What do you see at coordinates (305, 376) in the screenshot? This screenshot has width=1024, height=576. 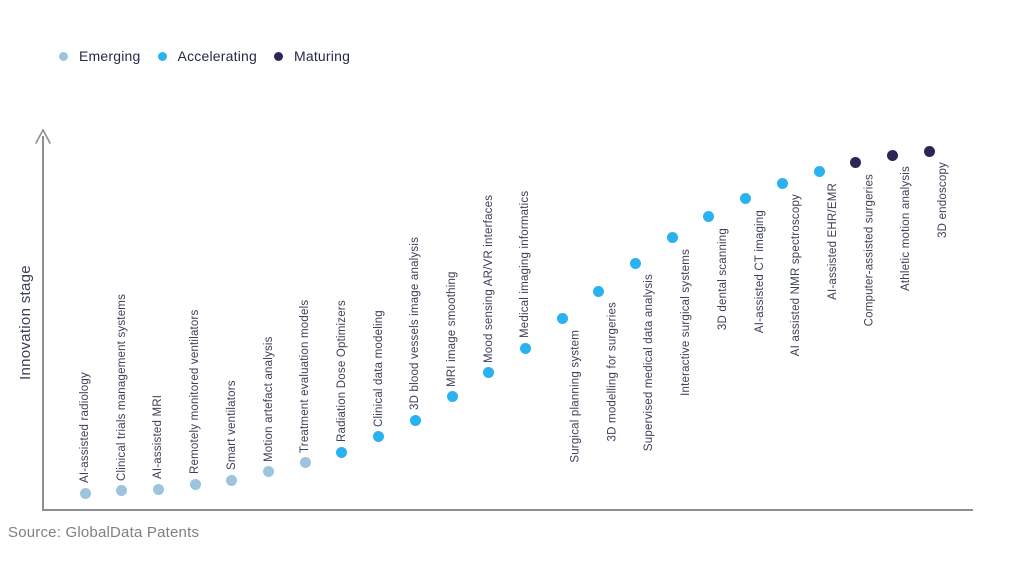 I see `point-label-treatment-evaluation-models: Treatment evaluation models` at bounding box center [305, 376].